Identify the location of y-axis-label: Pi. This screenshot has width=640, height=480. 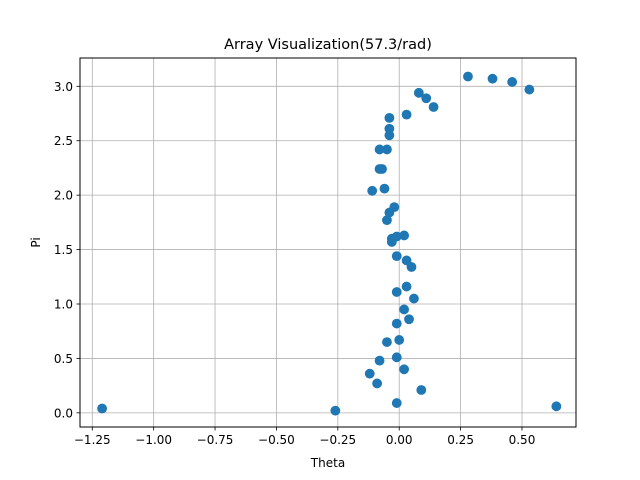
(36, 242).